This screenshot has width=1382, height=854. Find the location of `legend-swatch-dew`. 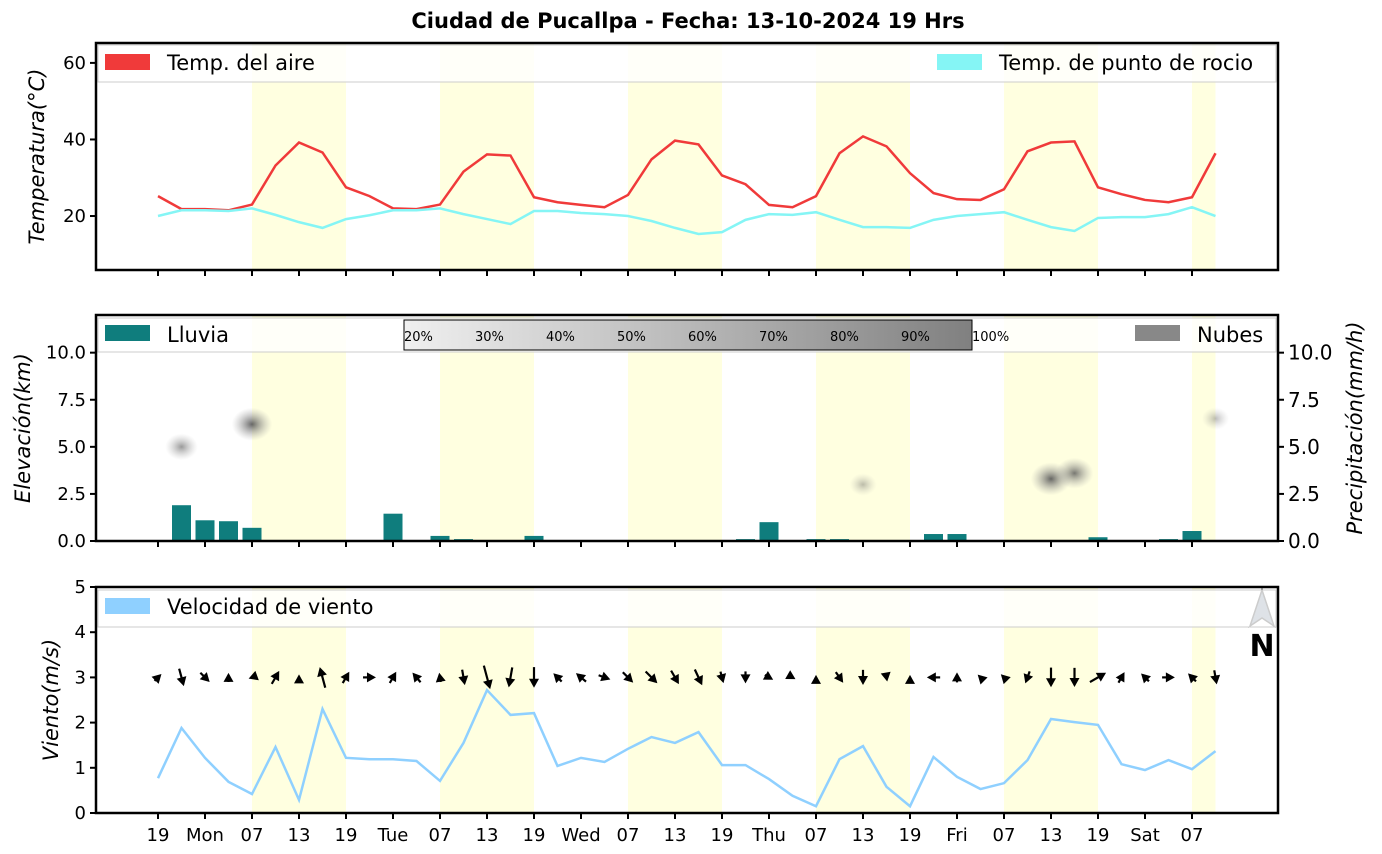

legend-swatch-dew is located at coordinates (959, 62).